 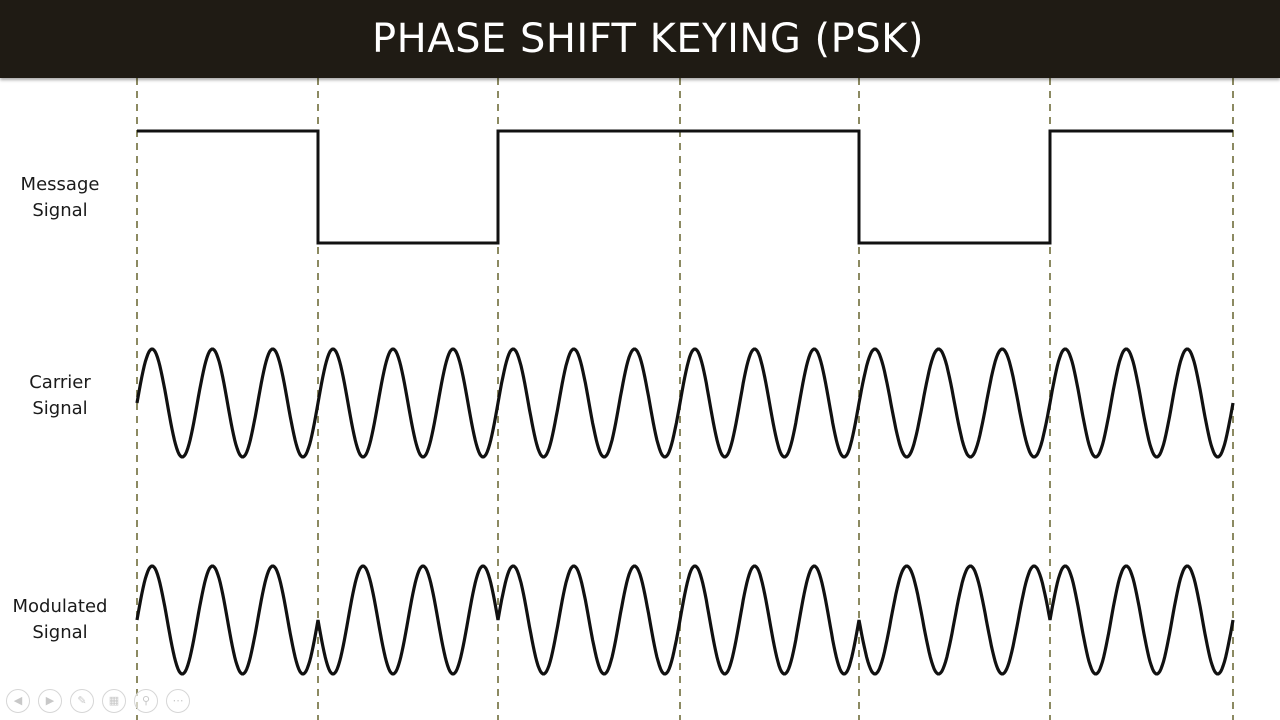 What do you see at coordinates (60, 382) in the screenshot?
I see `carrier-label-line1: Carrier` at bounding box center [60, 382].